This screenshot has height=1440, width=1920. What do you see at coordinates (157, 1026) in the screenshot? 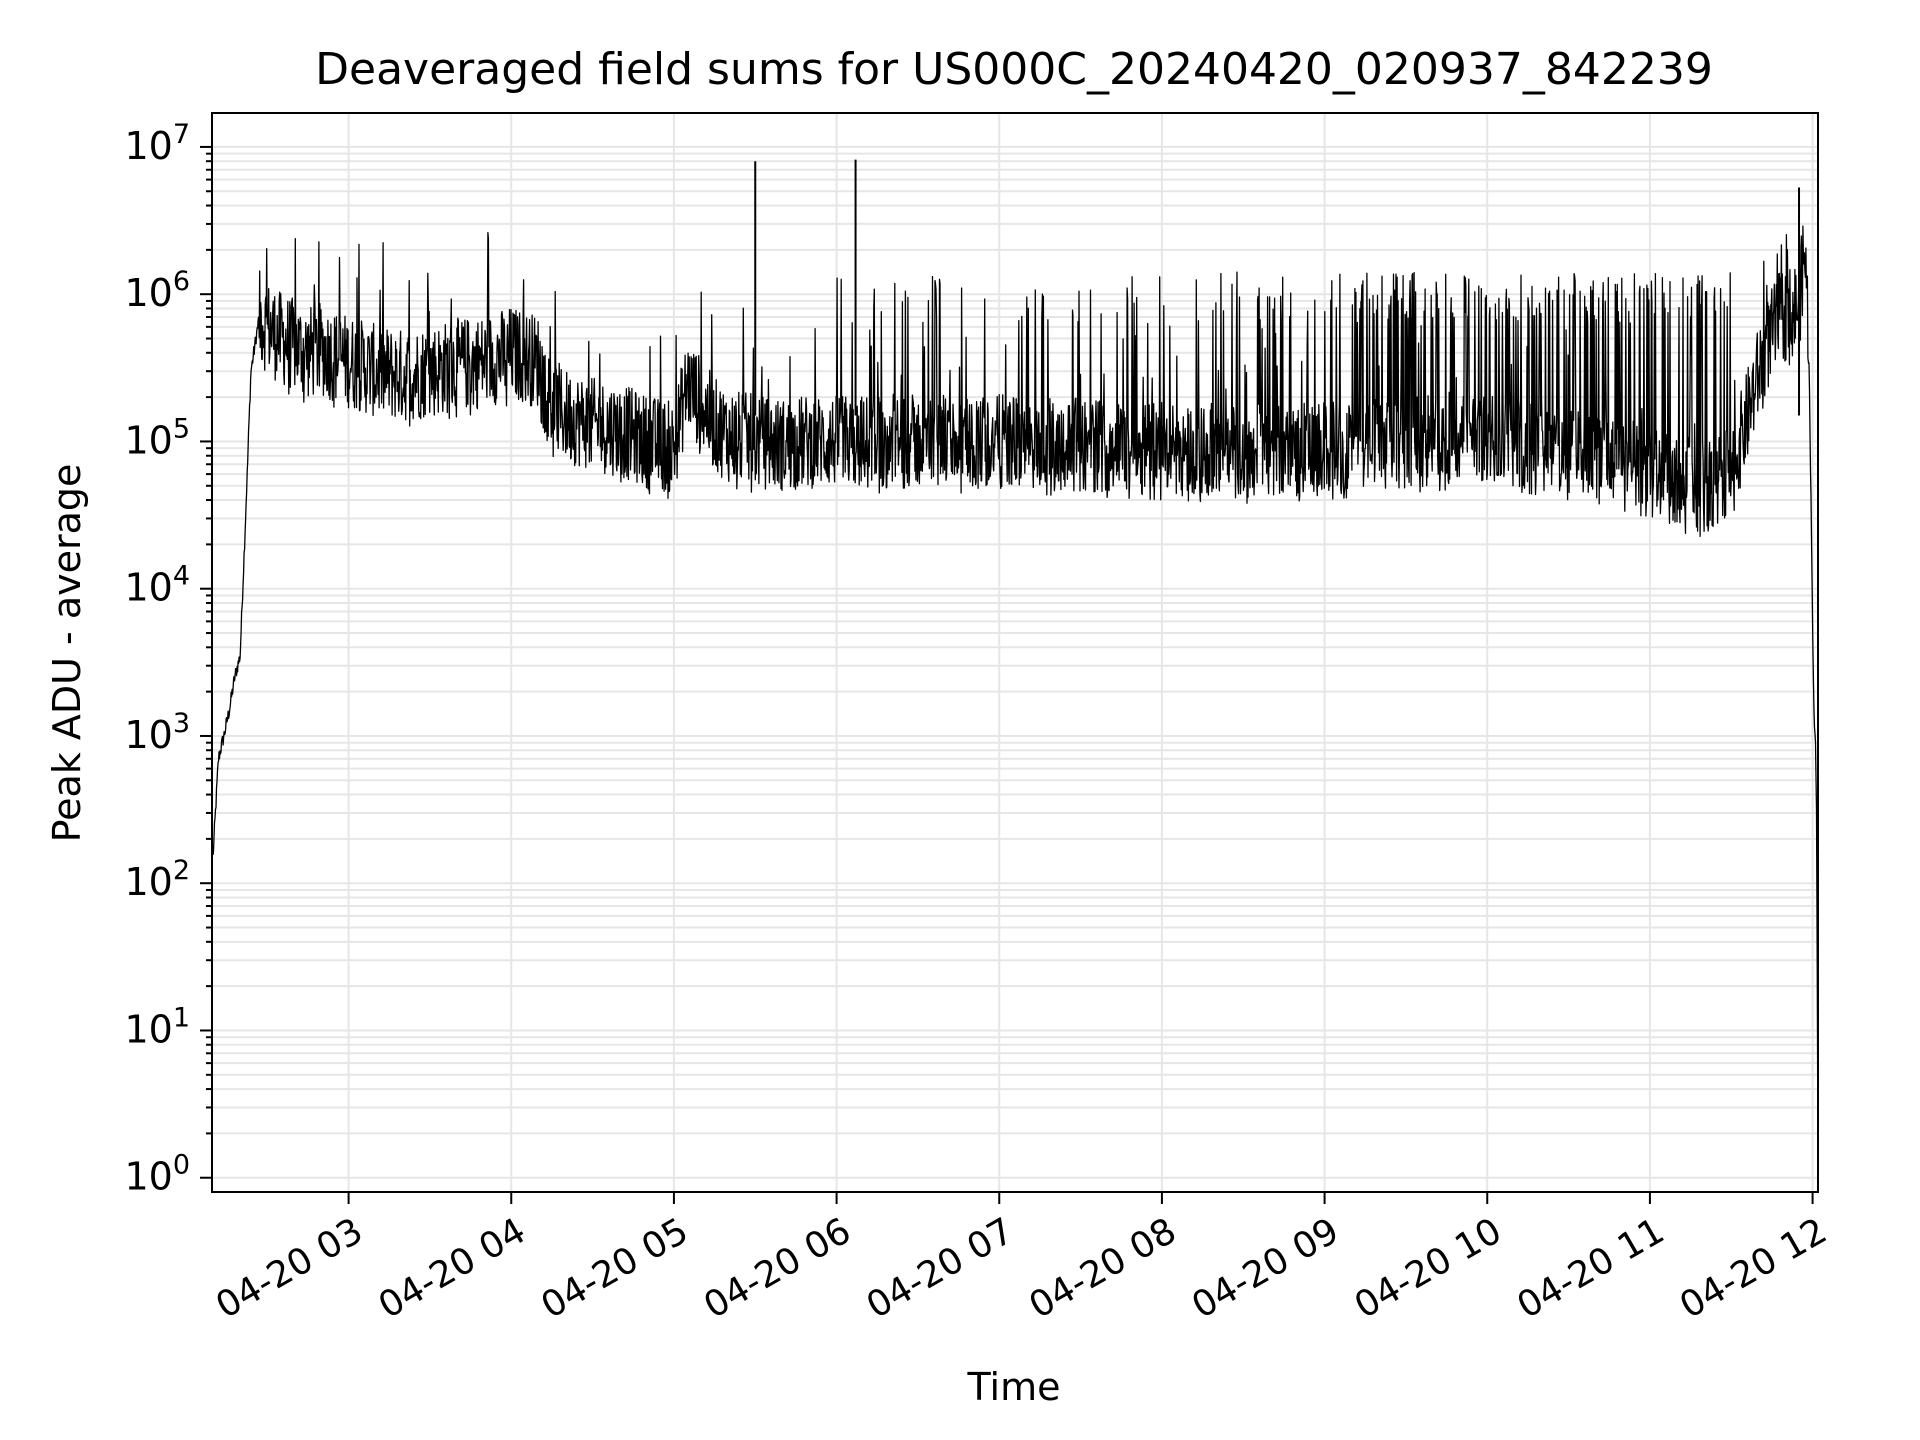
I see `y-tick-label: 101` at bounding box center [157, 1026].